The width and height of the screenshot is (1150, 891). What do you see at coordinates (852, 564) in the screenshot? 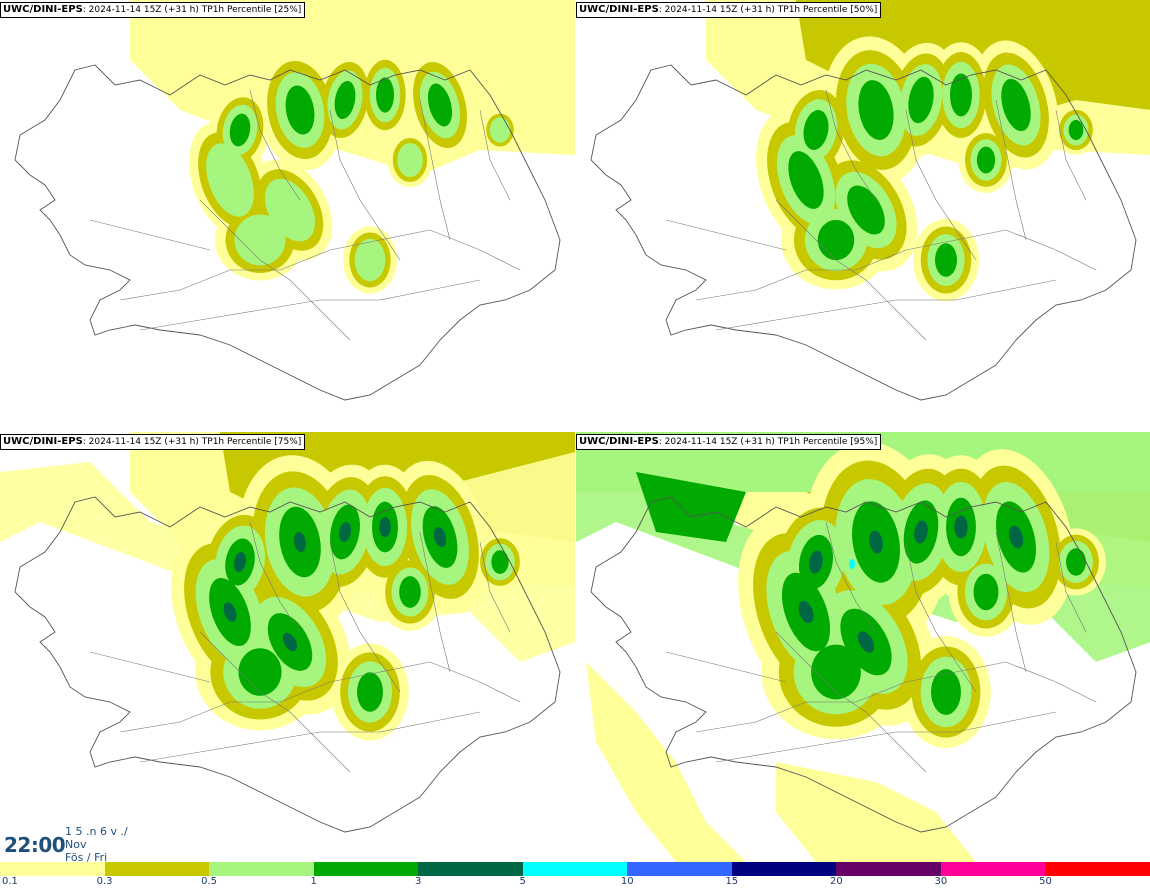
I see `precip-cell-peak` at bounding box center [852, 564].